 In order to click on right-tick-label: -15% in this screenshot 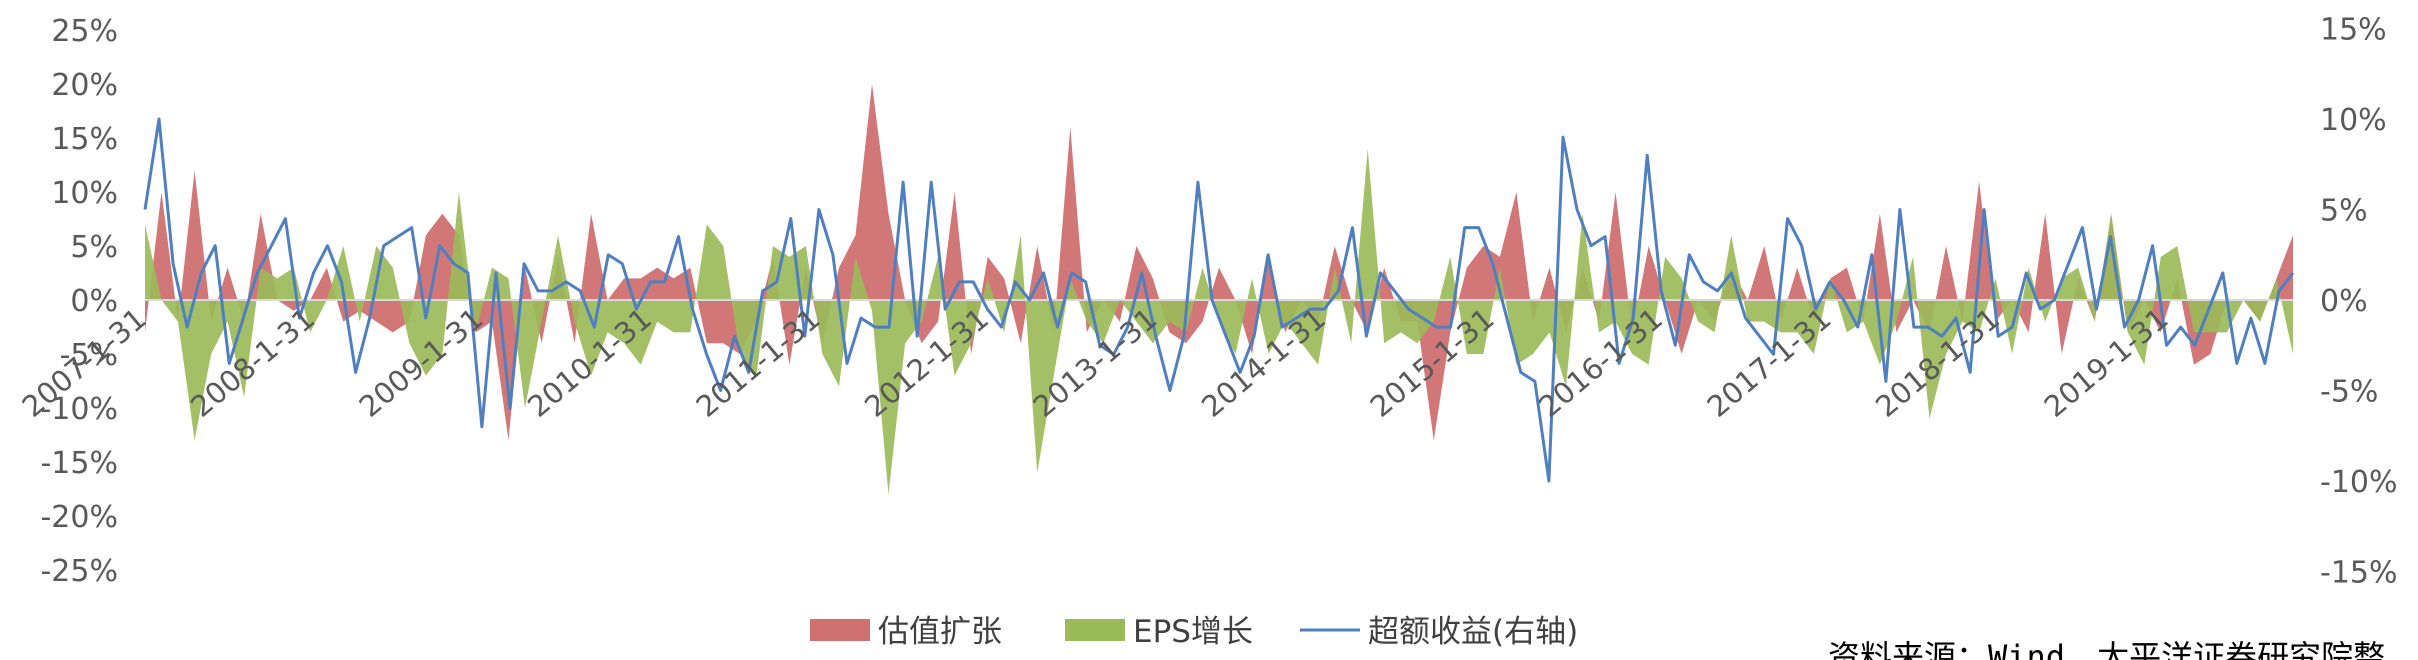, I will do `click(2359, 573)`.